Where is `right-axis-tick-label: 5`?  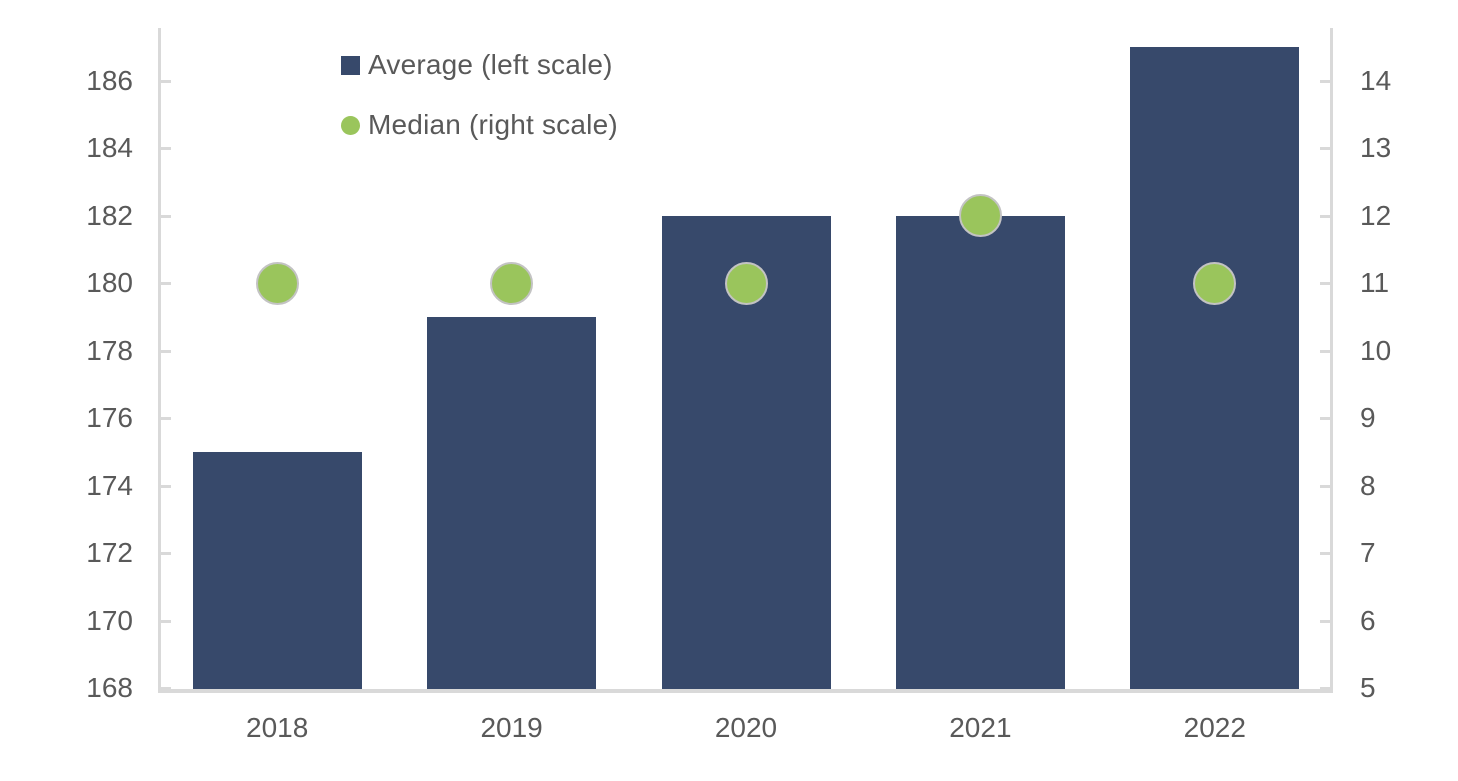
right-axis-tick-label: 5 is located at coordinates (1368, 687).